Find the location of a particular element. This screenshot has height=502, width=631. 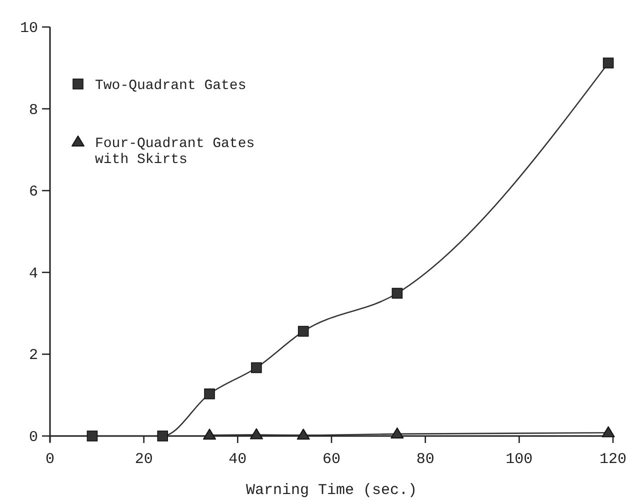

x-tick-label: 100 is located at coordinates (519, 459).